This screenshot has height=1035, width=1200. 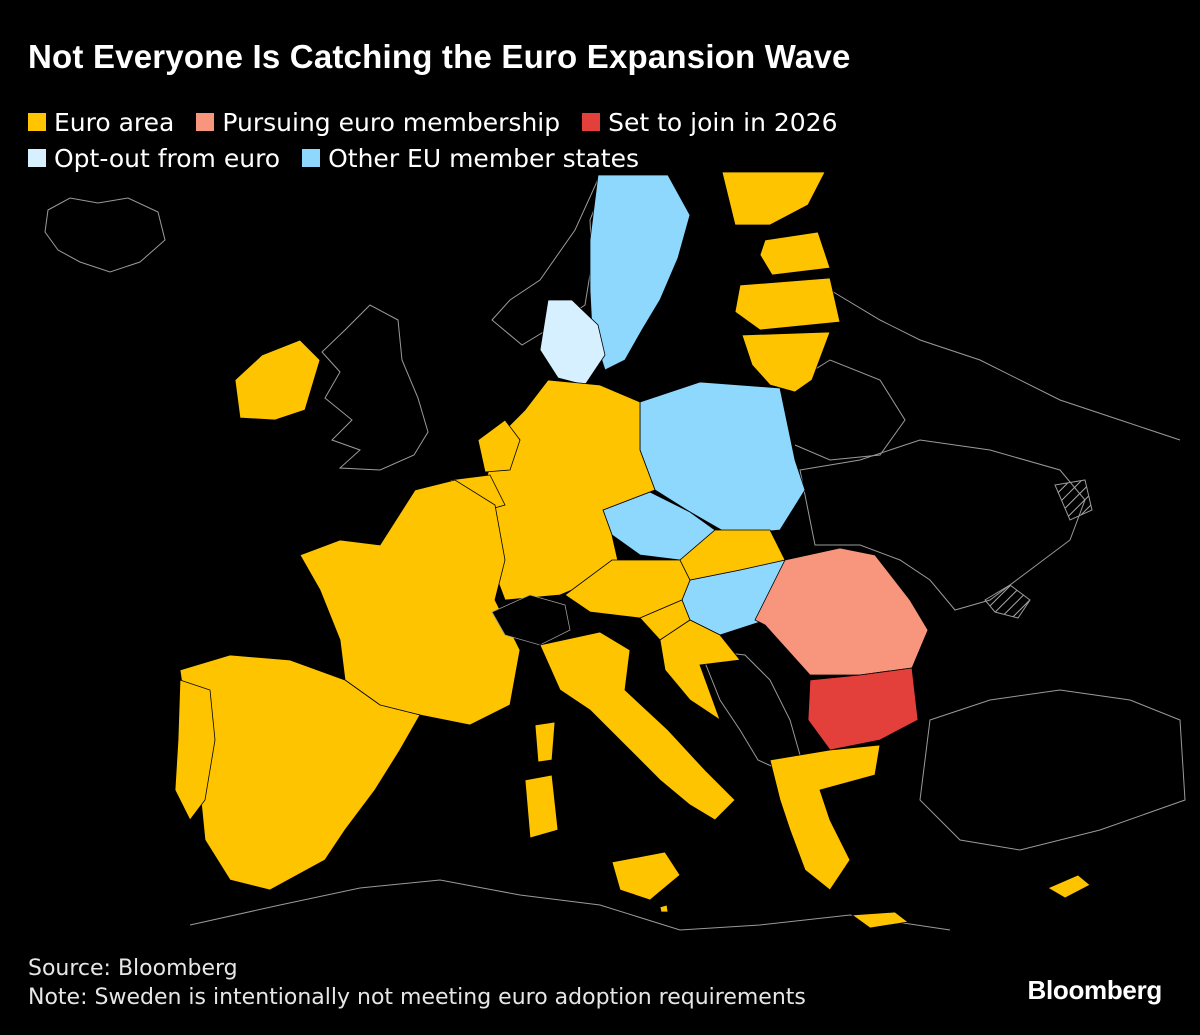 I want to click on finland, so click(x=773, y=198).